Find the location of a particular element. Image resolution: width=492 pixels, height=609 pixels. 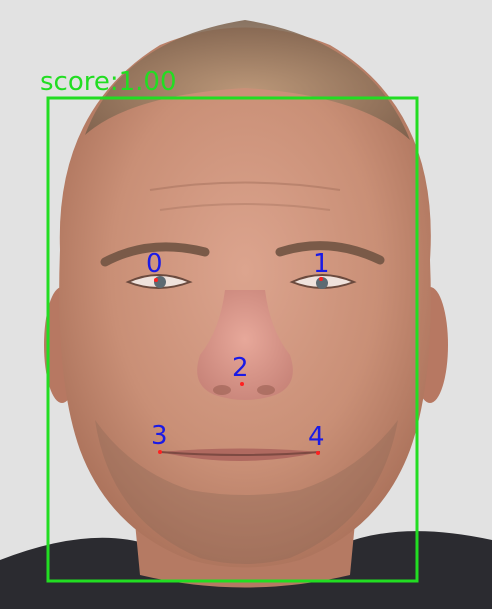

detection-score-label: score:1.00 is located at coordinates (108, 82).